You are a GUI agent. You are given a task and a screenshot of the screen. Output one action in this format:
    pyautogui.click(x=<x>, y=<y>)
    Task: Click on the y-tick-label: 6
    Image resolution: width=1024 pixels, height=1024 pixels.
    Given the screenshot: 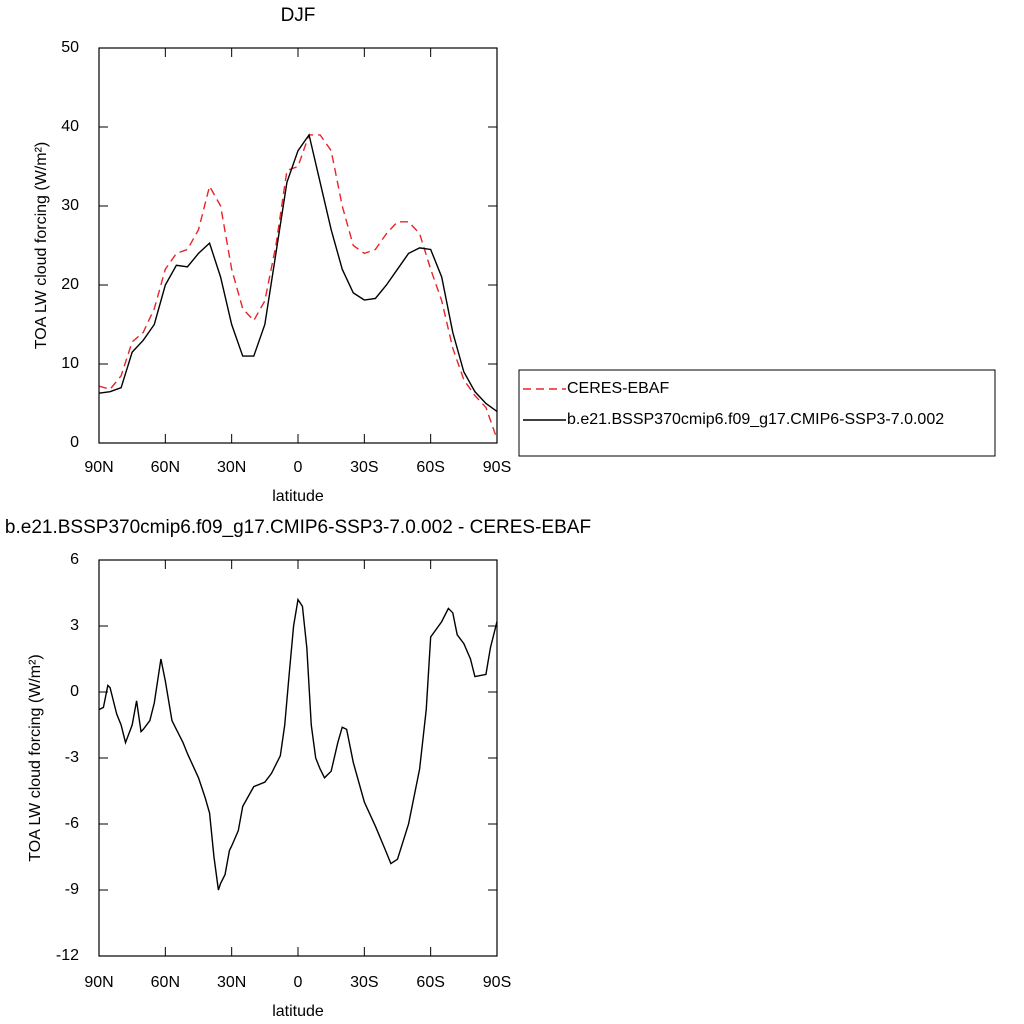 What is the action you would take?
    pyautogui.click(x=74, y=559)
    